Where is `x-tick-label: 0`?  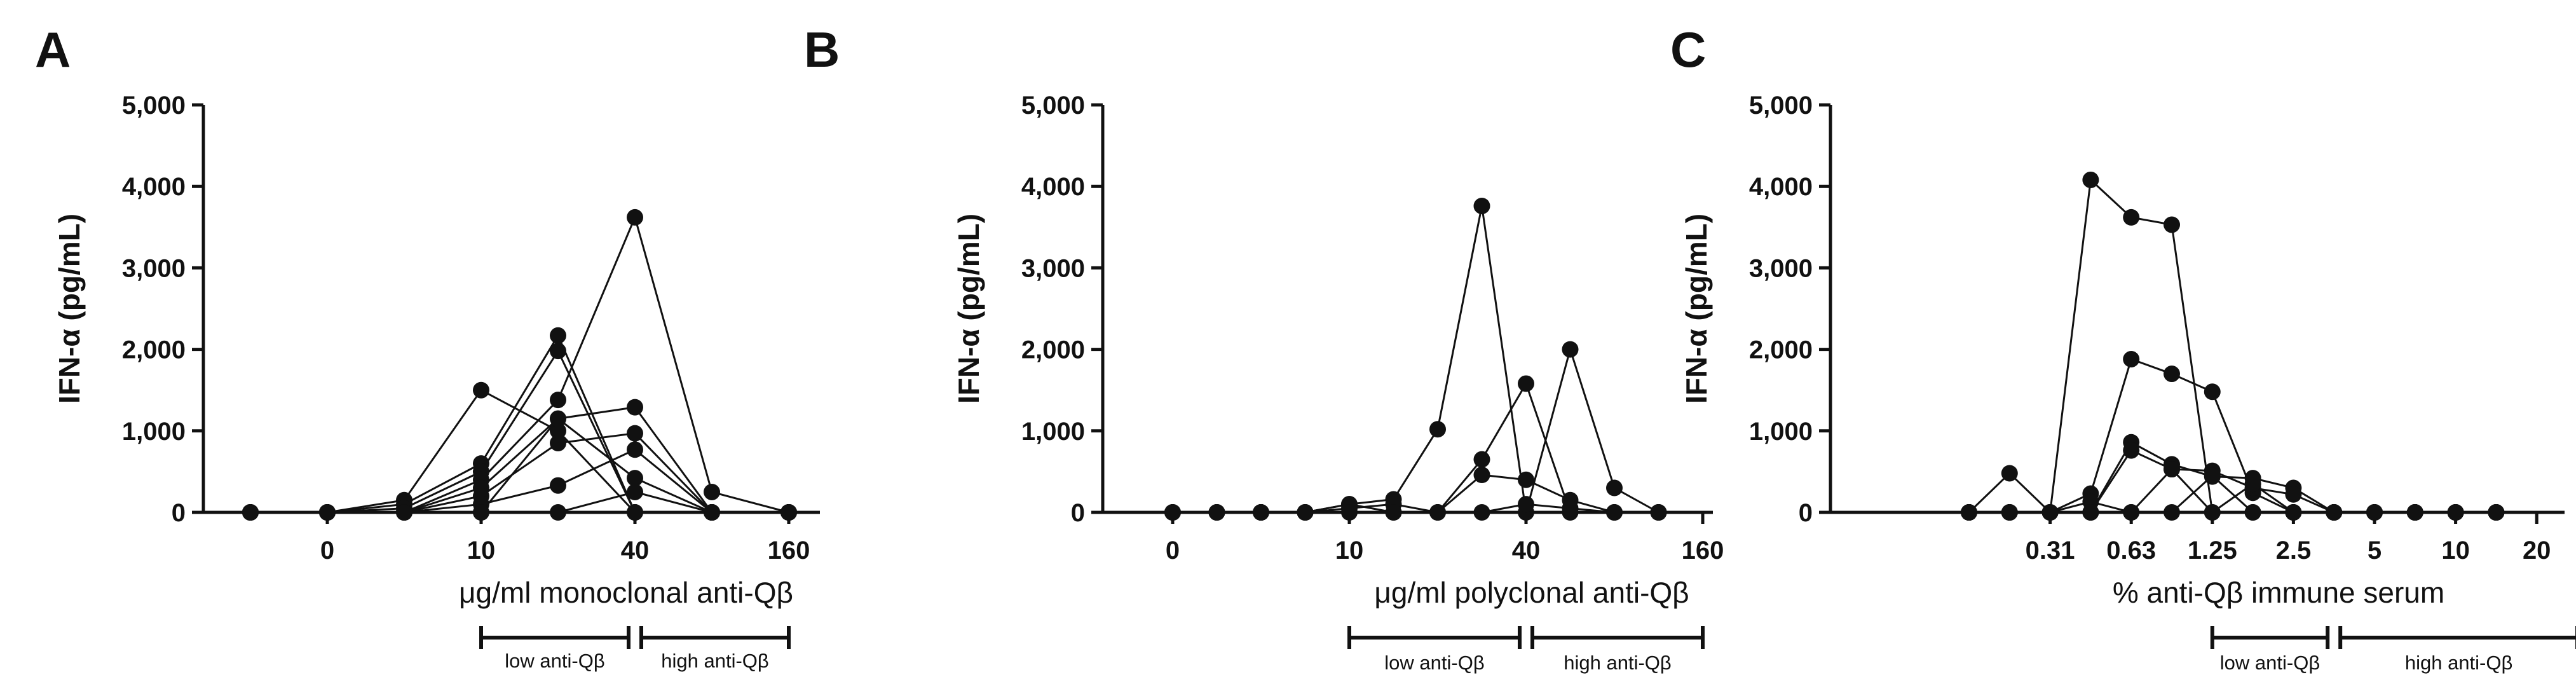 x-tick-label: 0 is located at coordinates (327, 551).